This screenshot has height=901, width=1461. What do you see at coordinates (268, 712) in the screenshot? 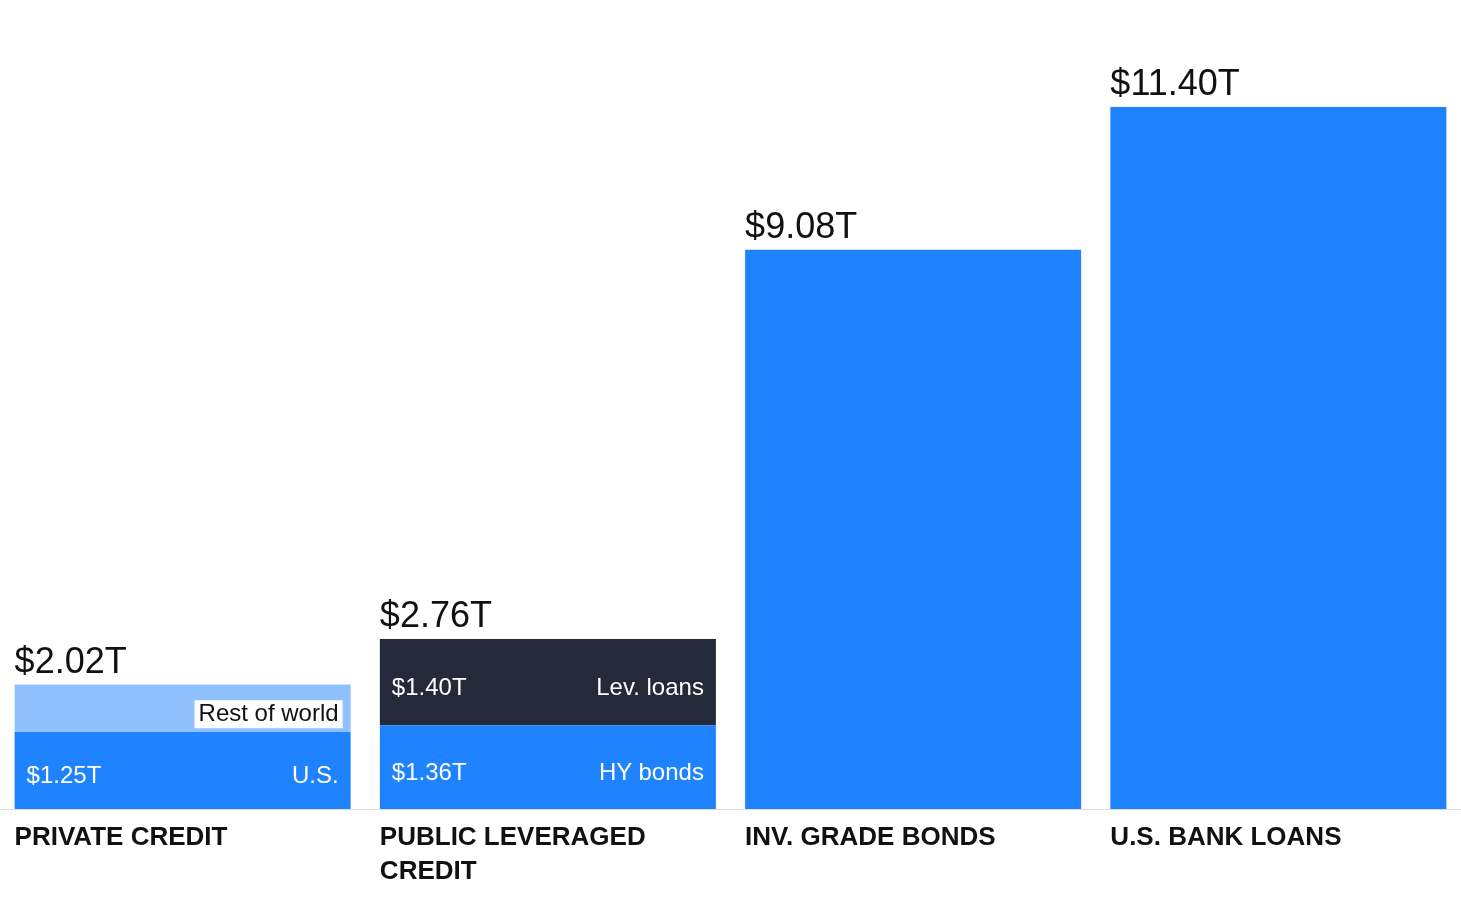
I see `series-label: Rest of world` at bounding box center [268, 712].